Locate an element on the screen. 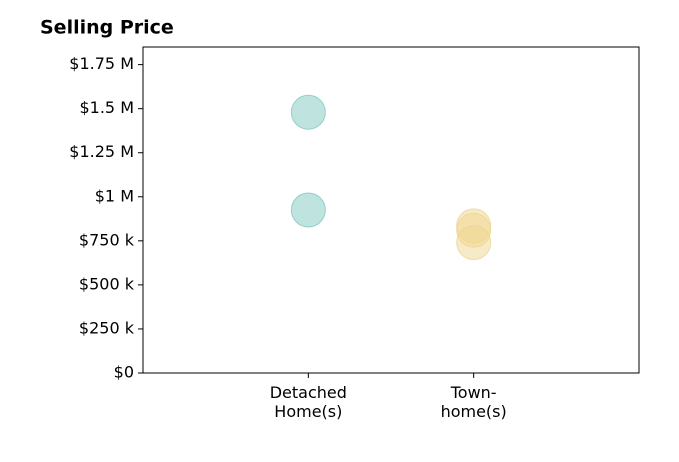 The width and height of the screenshot is (679, 462). chart-title: Selling Price is located at coordinates (107, 28).